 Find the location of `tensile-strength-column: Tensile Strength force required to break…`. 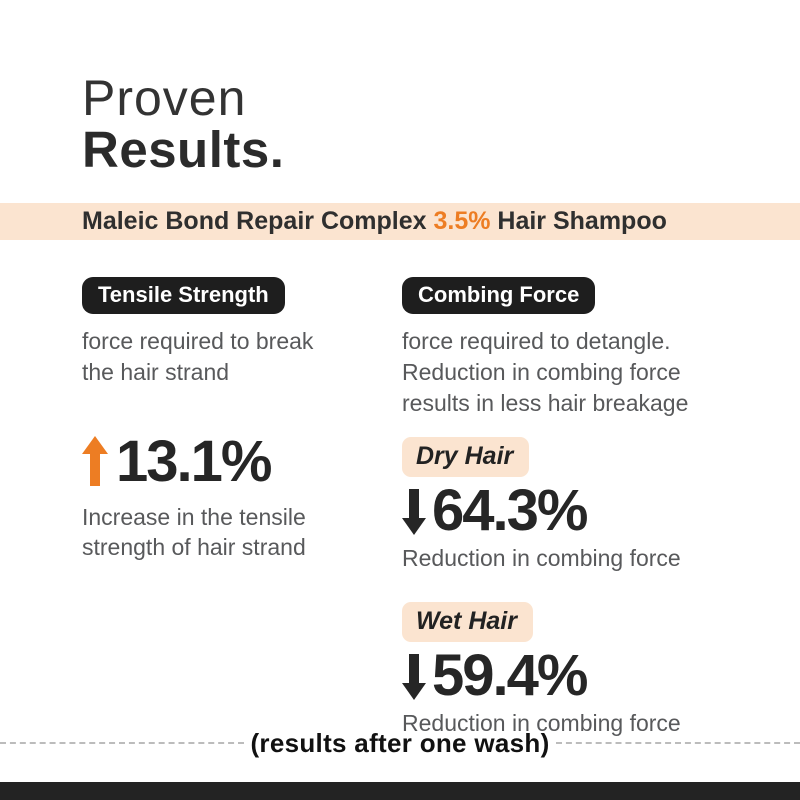

tensile-strength-column: Tensile Strength force required to break… is located at coordinates (234, 419).